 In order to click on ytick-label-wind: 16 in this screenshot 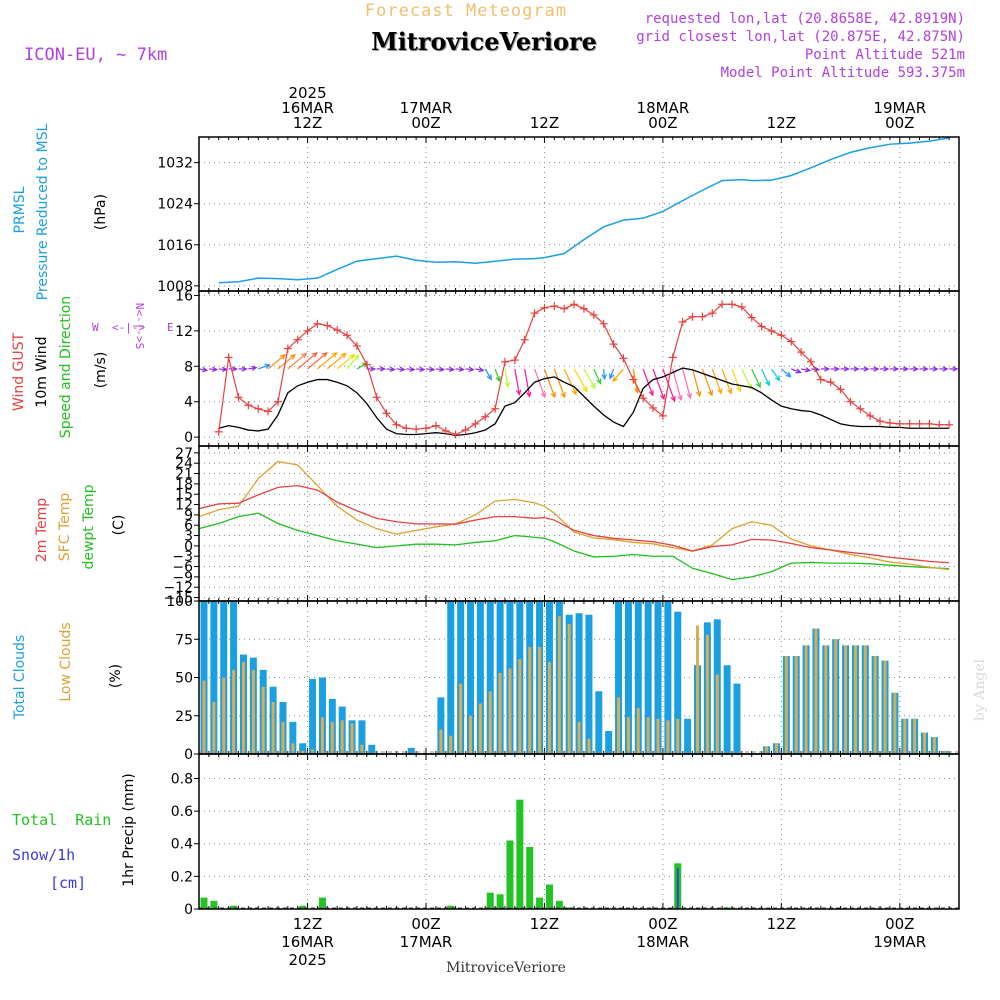, I will do `click(184, 296)`.